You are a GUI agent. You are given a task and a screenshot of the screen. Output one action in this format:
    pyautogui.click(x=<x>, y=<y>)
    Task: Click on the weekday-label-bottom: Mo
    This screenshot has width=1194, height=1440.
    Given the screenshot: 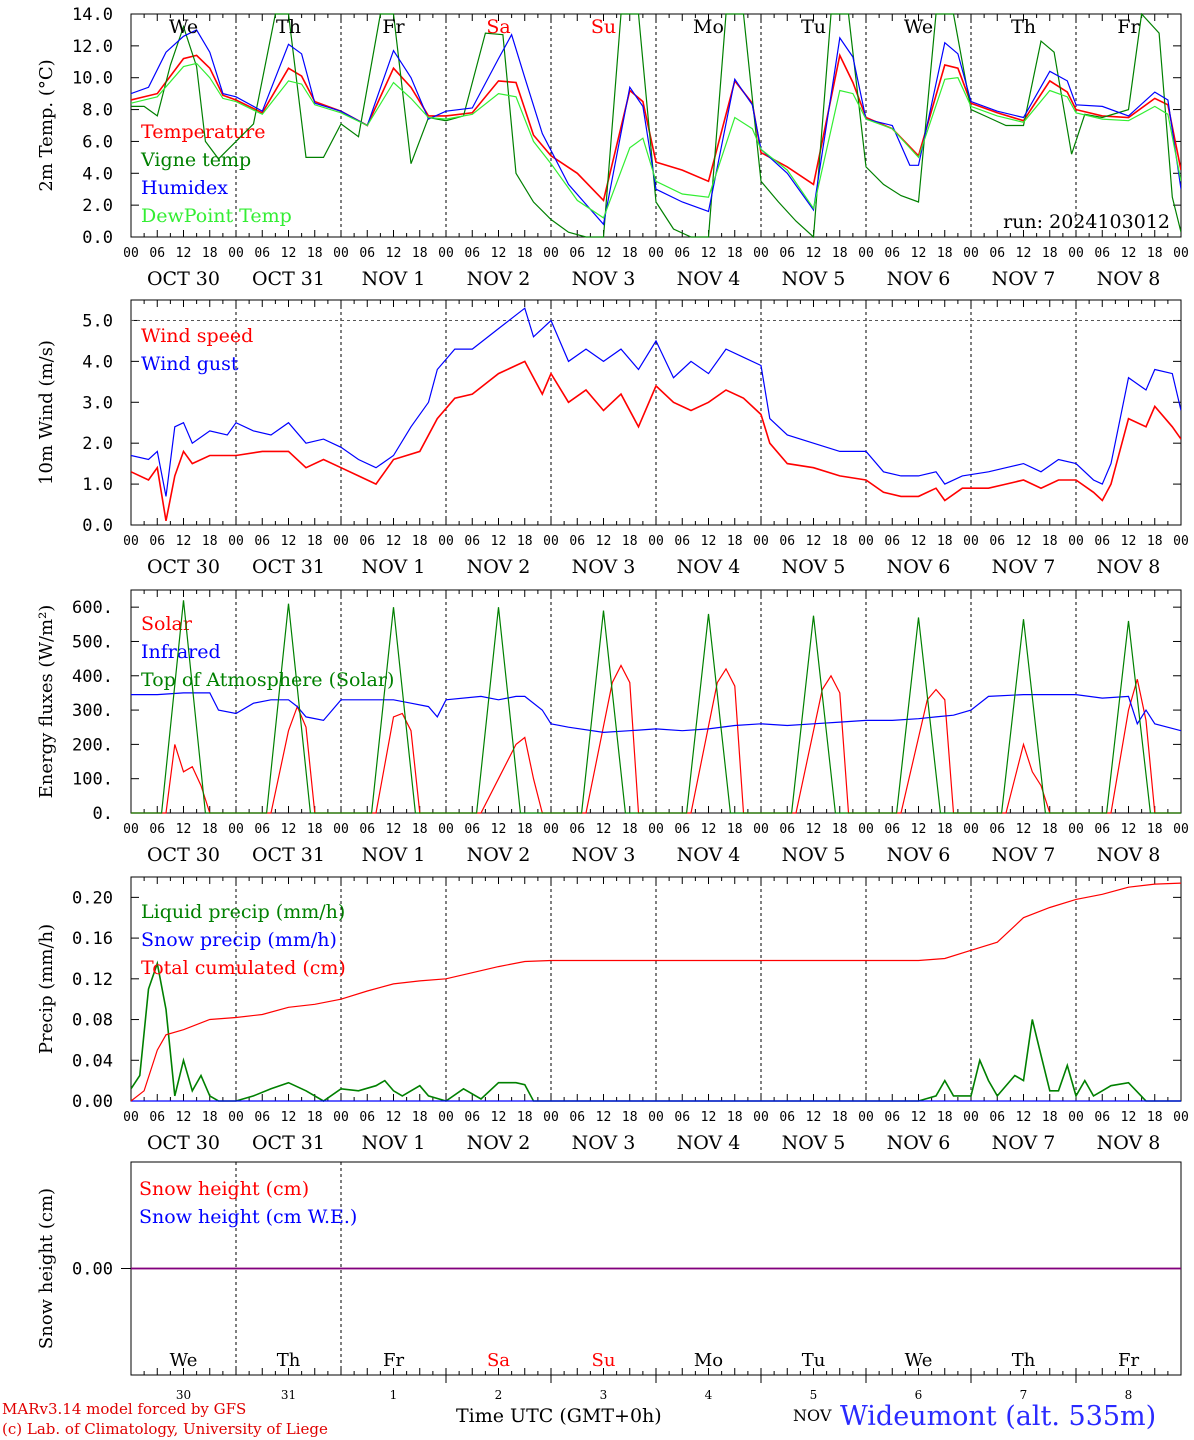 What is the action you would take?
    pyautogui.click(x=708, y=1360)
    